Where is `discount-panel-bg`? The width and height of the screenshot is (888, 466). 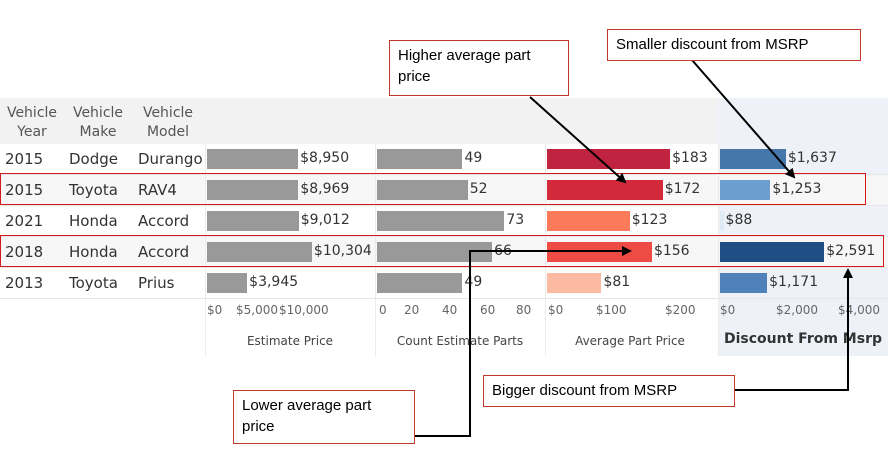 discount-panel-bg is located at coordinates (803, 227).